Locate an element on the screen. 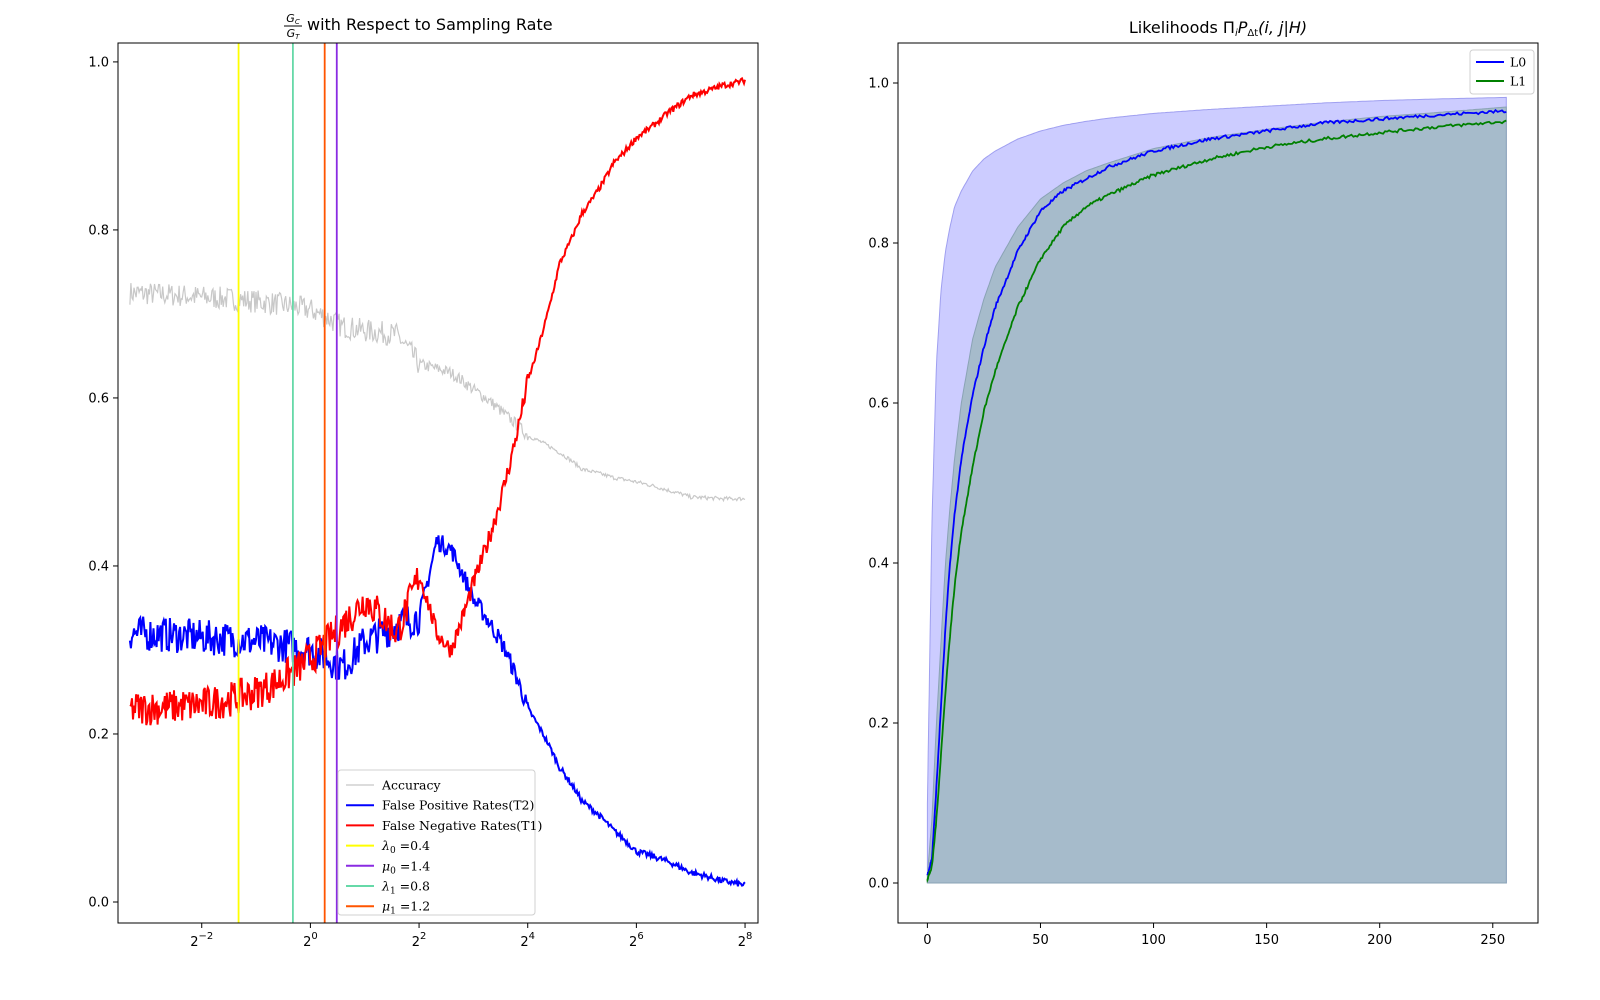 The image size is (1600, 1000). legend-label: False Negative Rates(T1) is located at coordinates (462, 825).